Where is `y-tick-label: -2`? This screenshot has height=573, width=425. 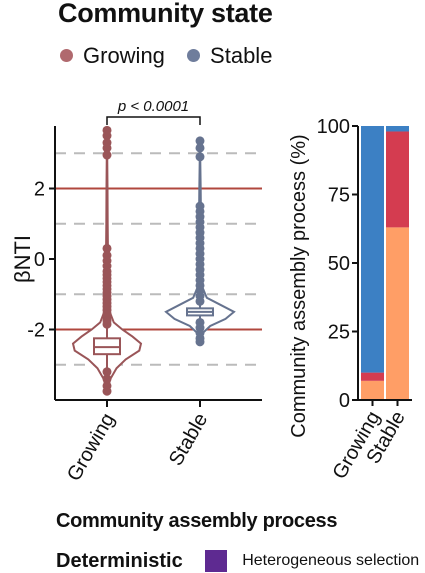
y-tick-label: -2 is located at coordinates (36, 331).